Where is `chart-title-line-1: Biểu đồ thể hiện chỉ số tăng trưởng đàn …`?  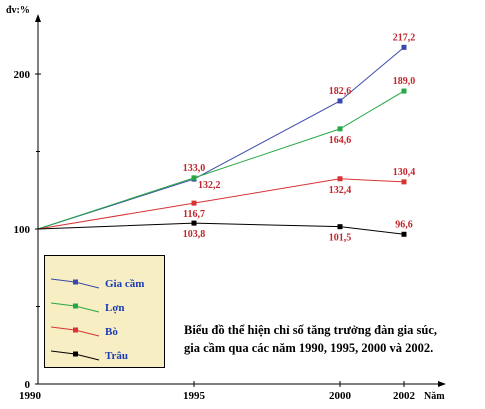 chart-title-line-1: Biểu đồ thể hiện chỉ số tăng trưởng đàn … is located at coordinates (311, 330).